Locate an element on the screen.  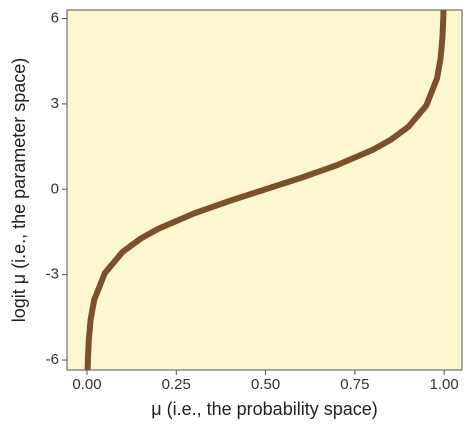
x-tick-label: 0.00 is located at coordinates (86, 384).